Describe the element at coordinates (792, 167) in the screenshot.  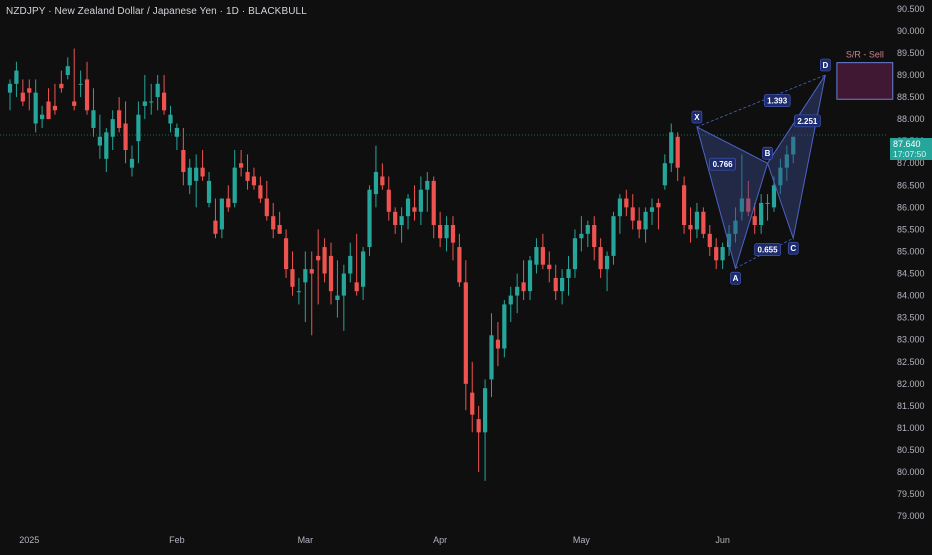
I see `harmonic-pattern: S/R - Sell X A B C D 0.766 0.655 1.393 2.251` at that location.